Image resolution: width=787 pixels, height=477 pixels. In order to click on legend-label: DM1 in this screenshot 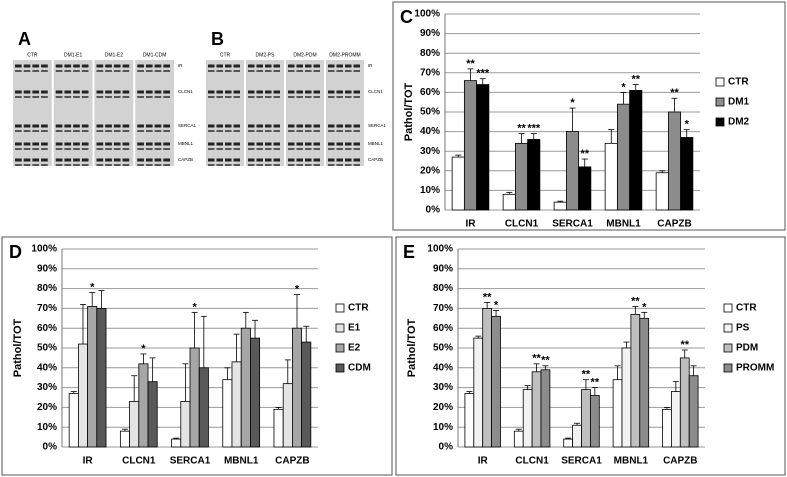, I will do `click(739, 102)`.